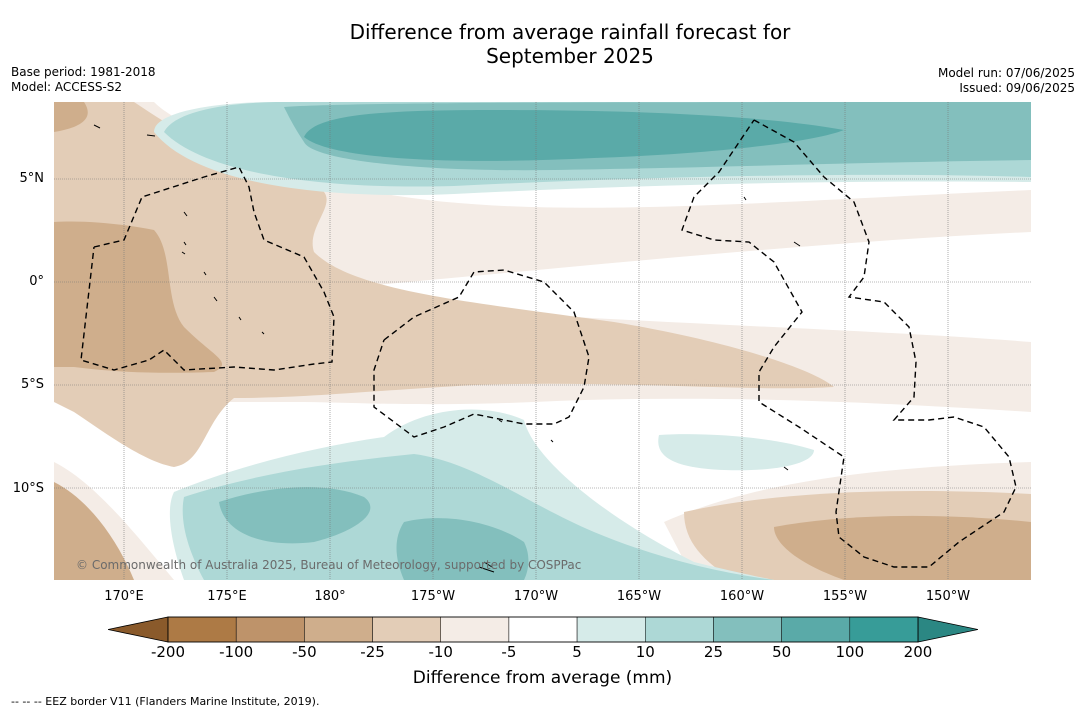 Image resolution: width=1085 pixels, height=713 pixels. I want to click on title-line-2: September 2025, so click(570, 56).